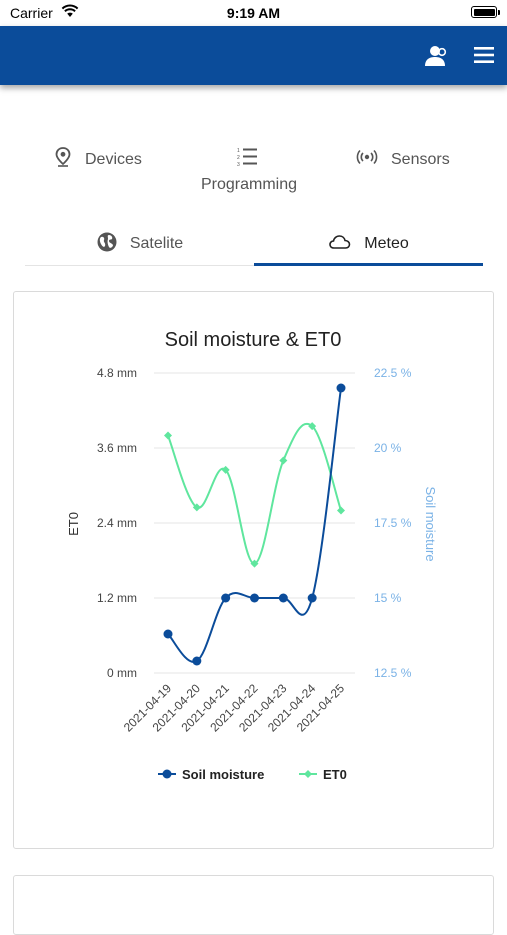 The width and height of the screenshot is (507, 935). Describe the element at coordinates (420, 159) in the screenshot. I see `nav-label-sensors: Sensors` at that location.